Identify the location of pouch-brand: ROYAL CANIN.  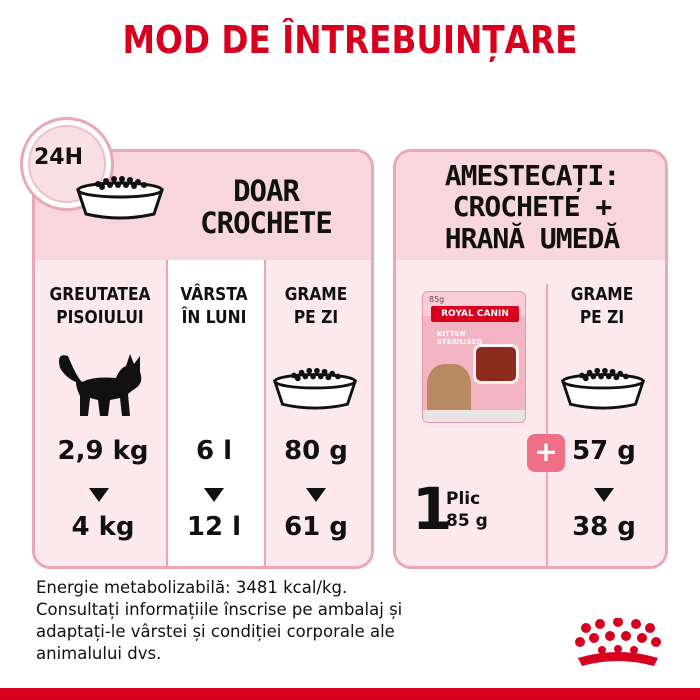
(475, 314).